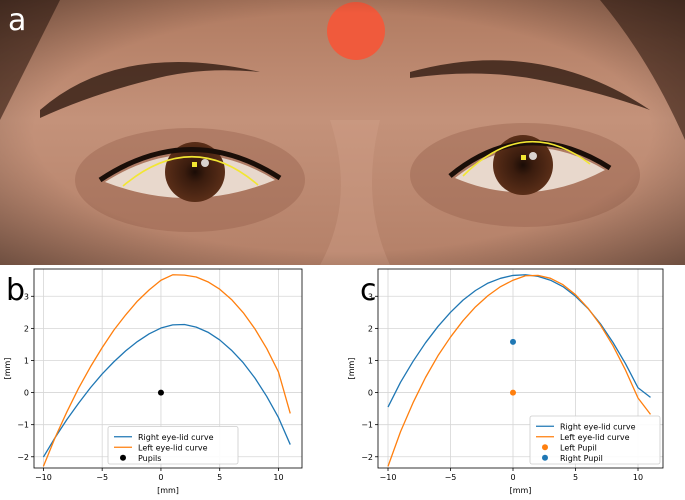 This screenshot has width=685, height=500. I want to click on panel-label-c: c, so click(368, 290).